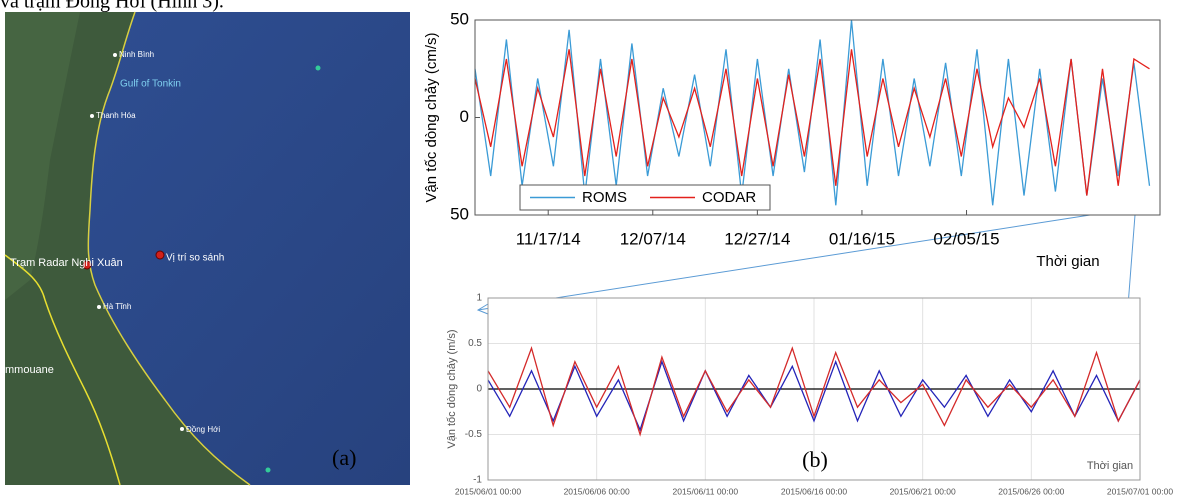 This screenshot has width=1181, height=498. Describe the element at coordinates (757, 238) in the screenshot. I see `x-tick-label: 12/27/14` at that location.